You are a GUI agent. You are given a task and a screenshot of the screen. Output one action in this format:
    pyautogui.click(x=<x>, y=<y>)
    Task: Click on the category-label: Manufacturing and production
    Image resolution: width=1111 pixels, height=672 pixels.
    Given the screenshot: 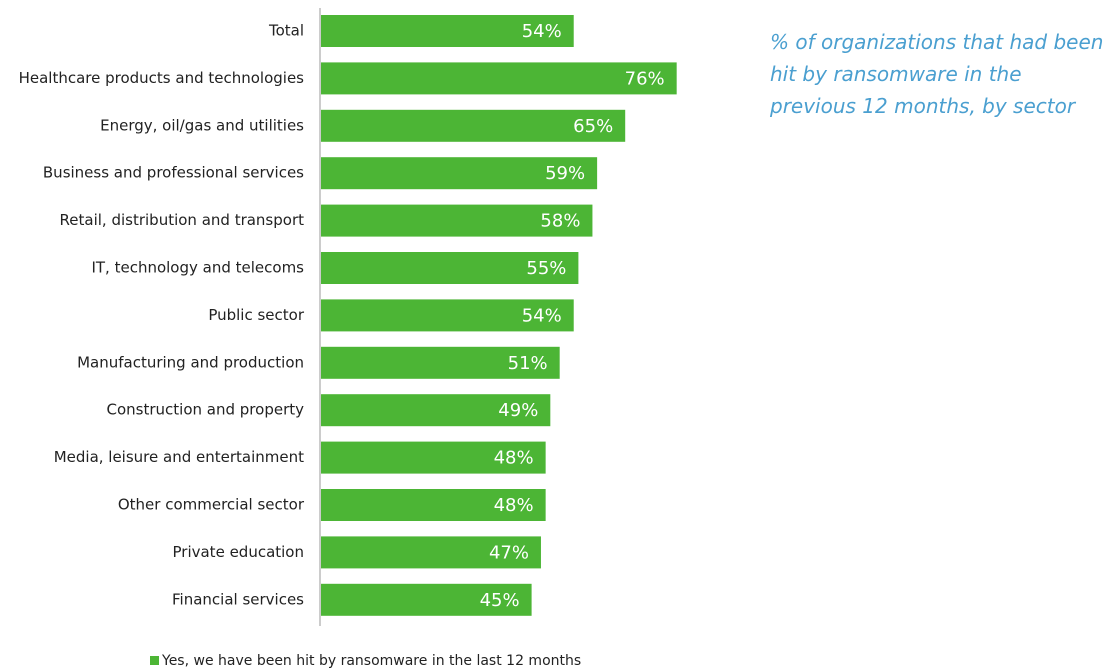 What is the action you would take?
    pyautogui.click(x=190, y=362)
    